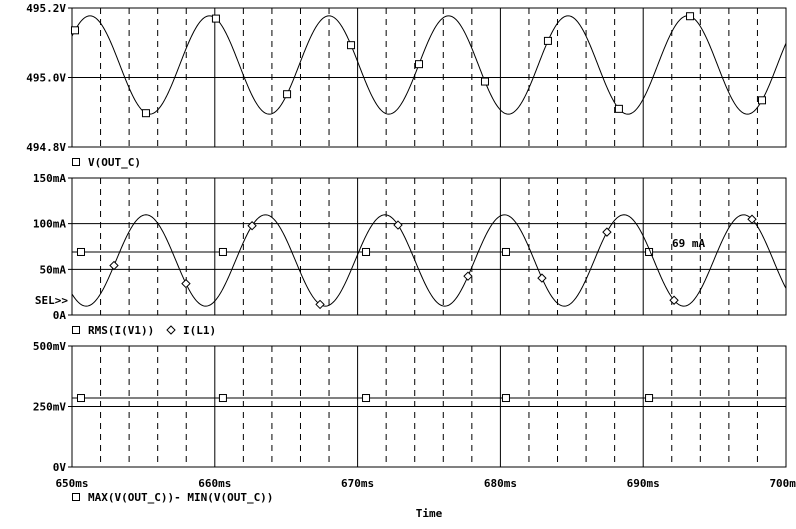 This screenshot has height=529, width=796. Describe the element at coordinates (121, 330) in the screenshot. I see `legend-label: RMS(I(V1))` at that location.